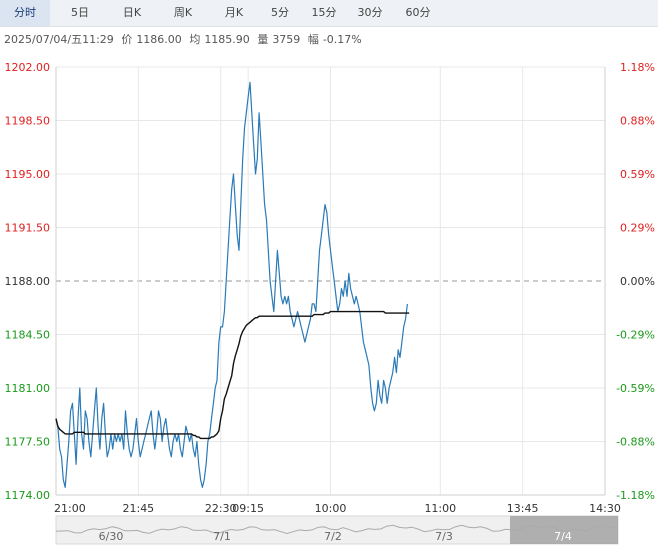  I want to click on y-tick-label: 1177.50, so click(28, 442).